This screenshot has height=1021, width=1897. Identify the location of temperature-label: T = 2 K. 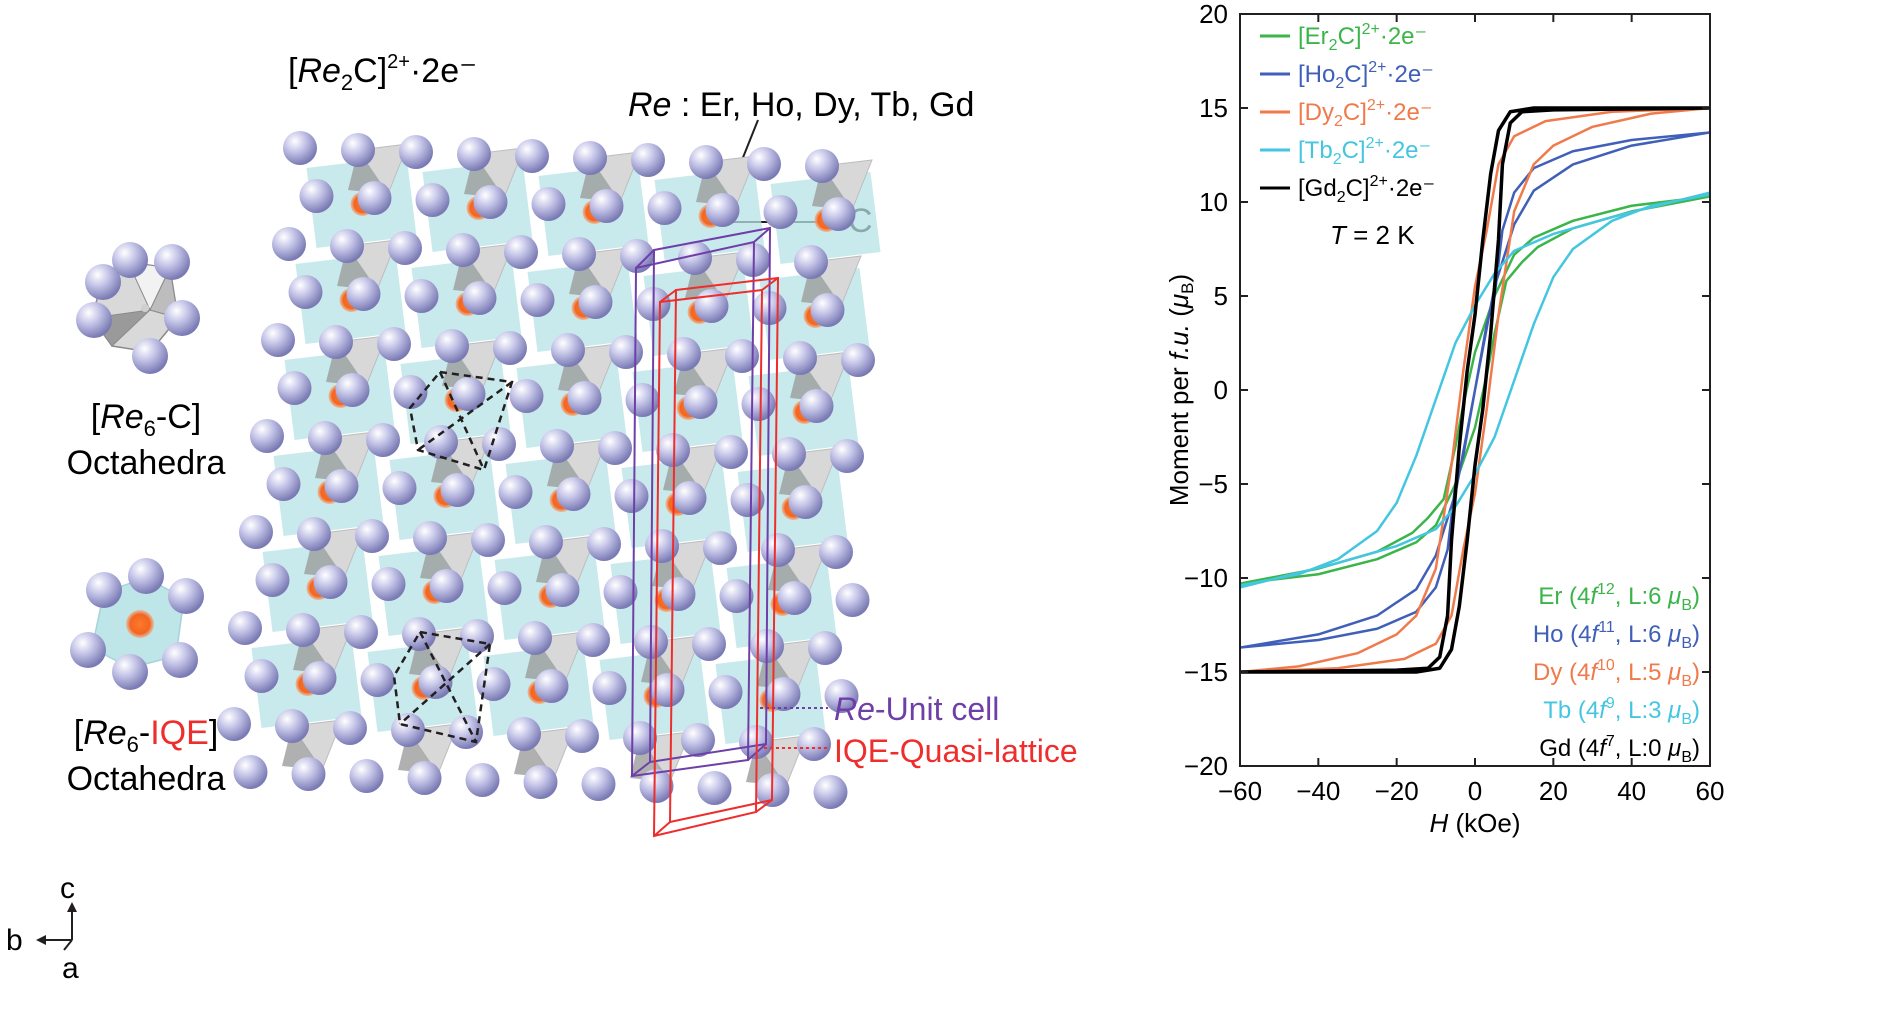
(1372, 235).